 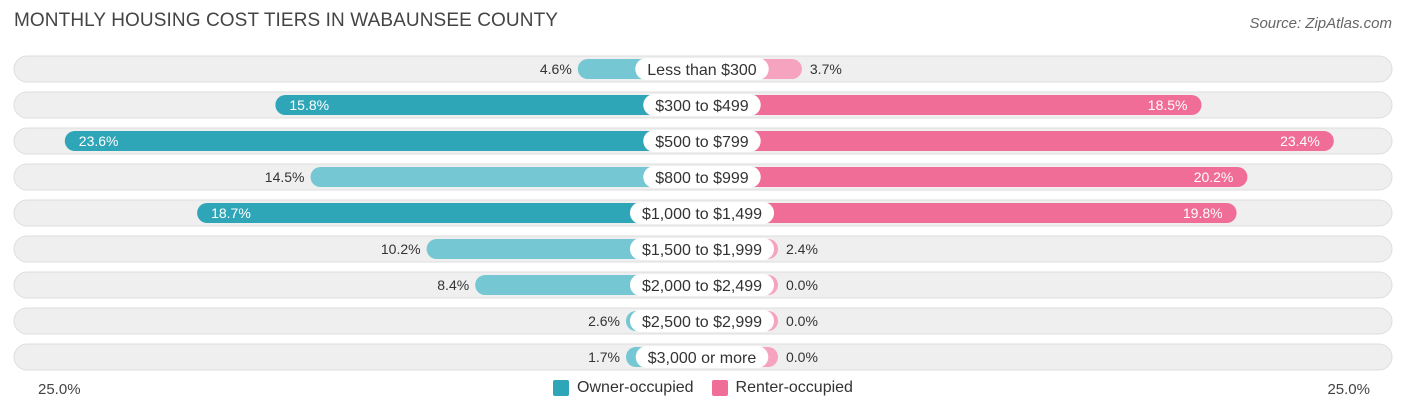 I want to click on category-label: $300 to $499, so click(x=702, y=106).